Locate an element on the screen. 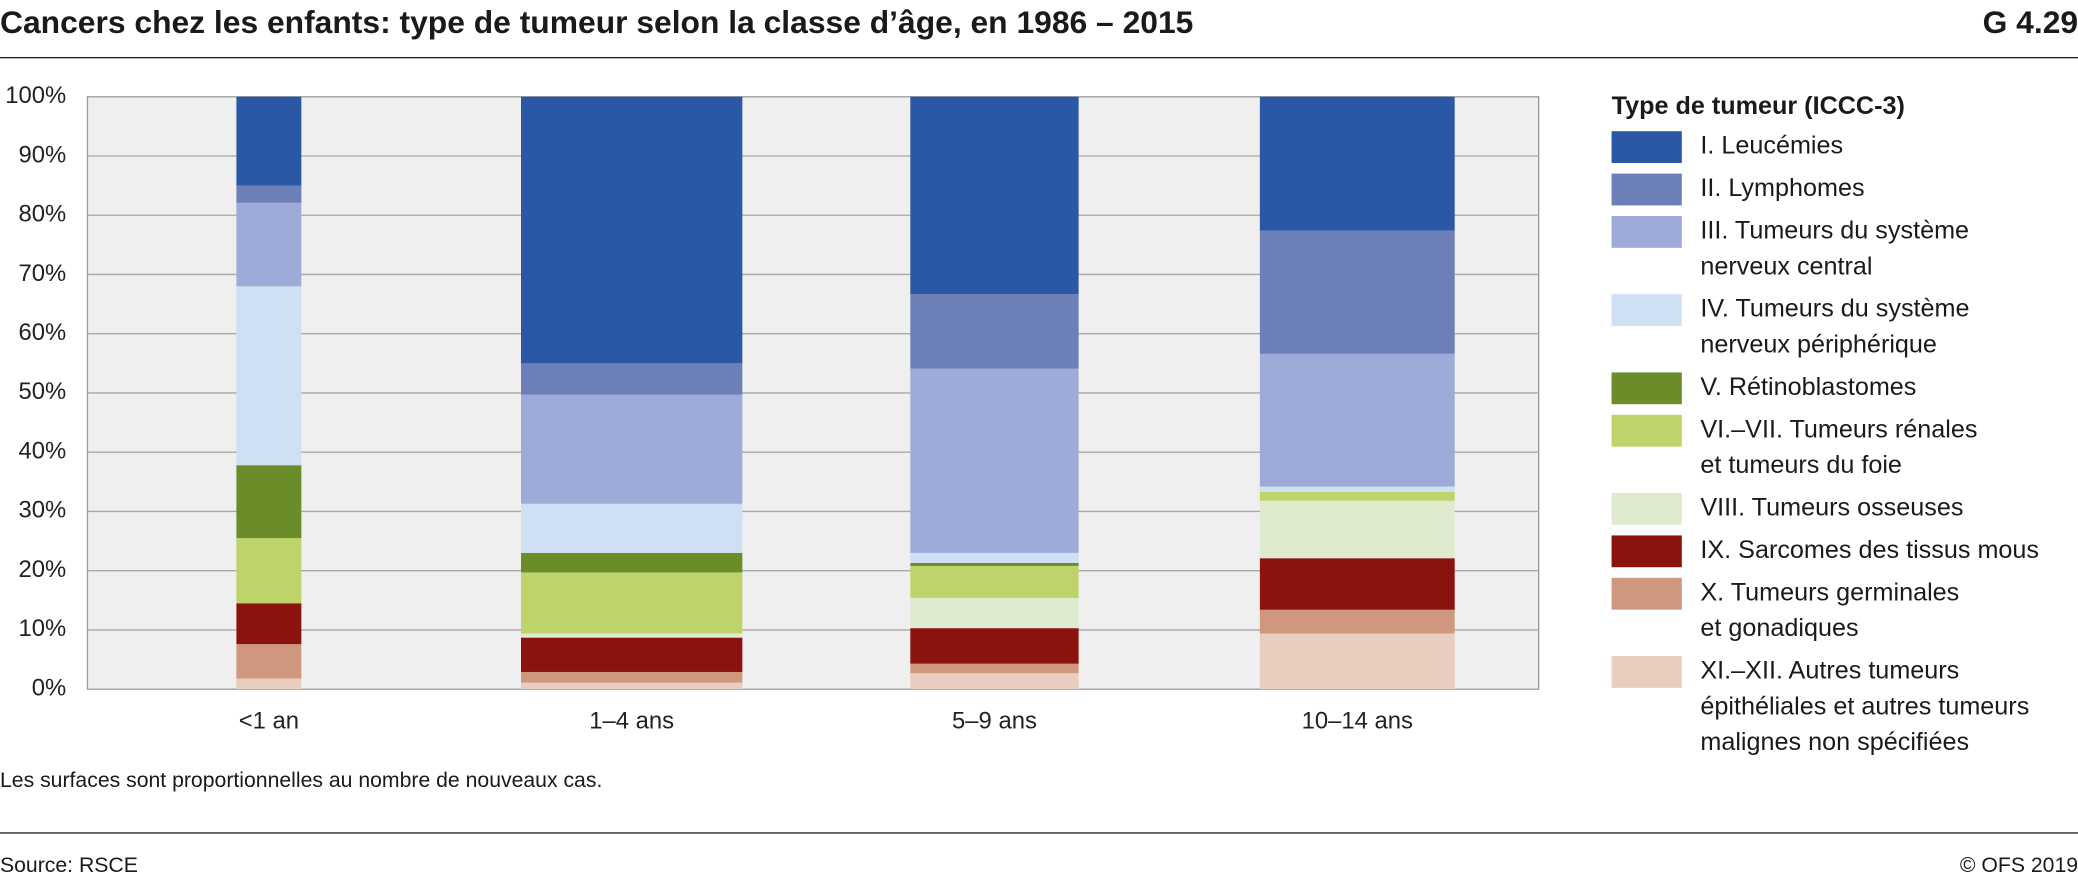 This screenshot has width=2078, height=880. legend-item: IX. Sarcomes des tissus mous is located at coordinates (1844, 551).